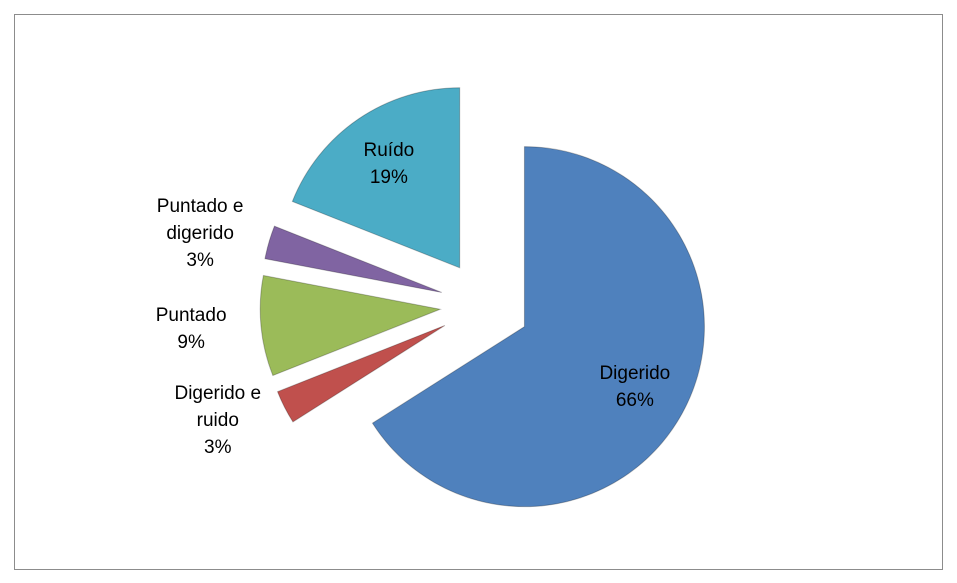  What do you see at coordinates (635, 374) in the screenshot?
I see `category-label: Digerido` at bounding box center [635, 374].